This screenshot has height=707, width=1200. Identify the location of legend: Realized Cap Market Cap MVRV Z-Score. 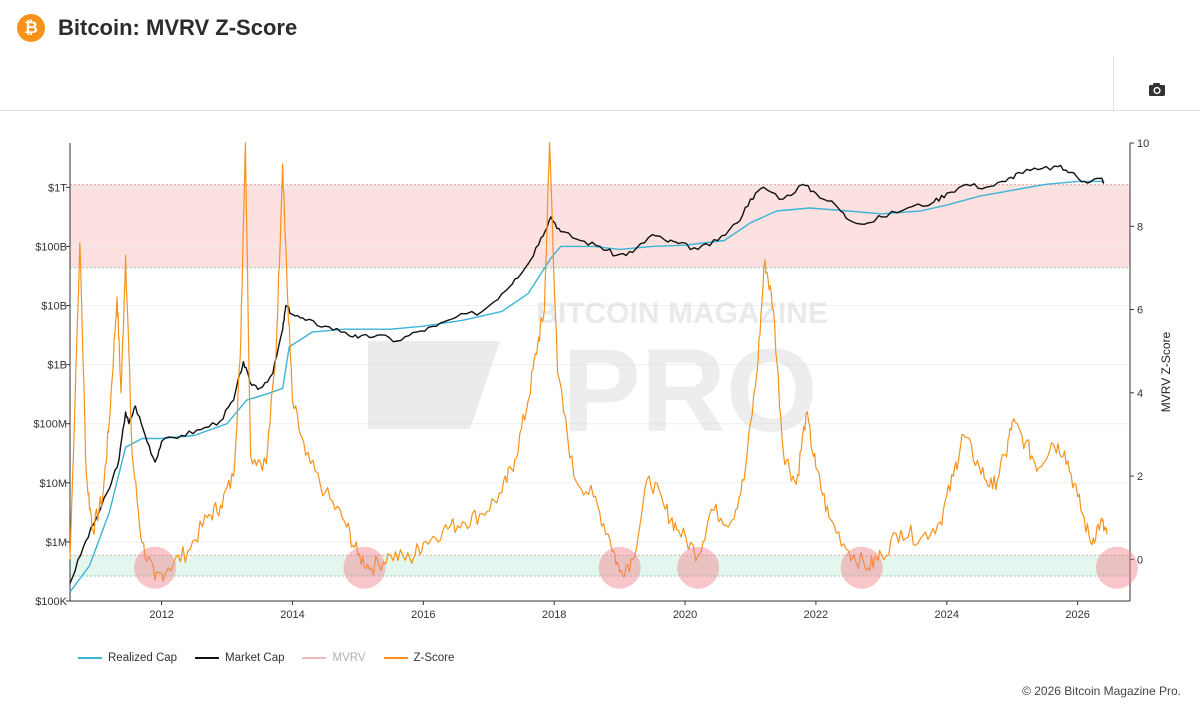
(266, 658).